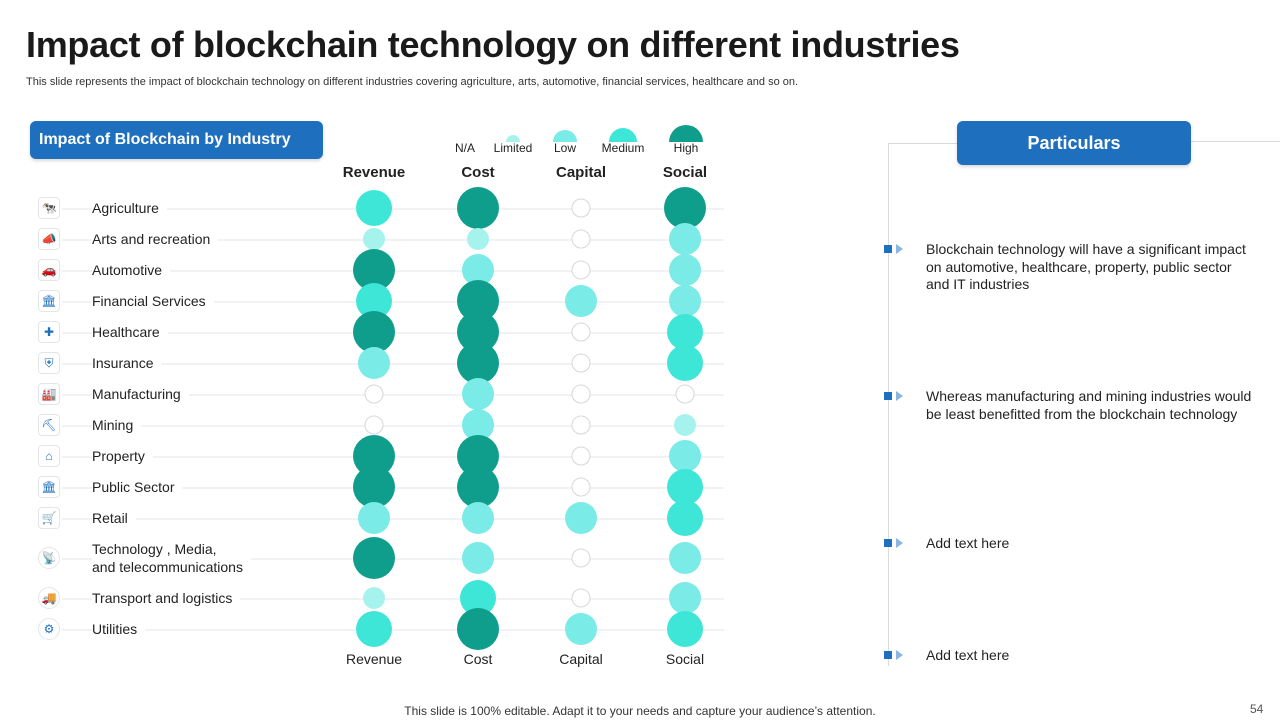 This screenshot has height=720, width=1280. I want to click on industry-label: Insurance, so click(127, 363).